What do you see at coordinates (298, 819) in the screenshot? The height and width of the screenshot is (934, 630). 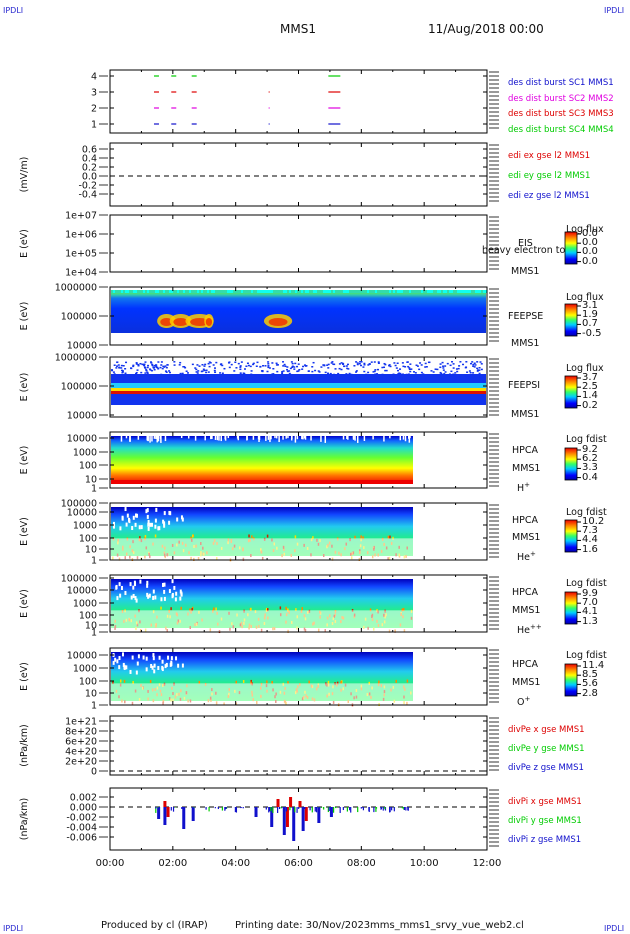 I see `panel-frame` at bounding box center [298, 819].